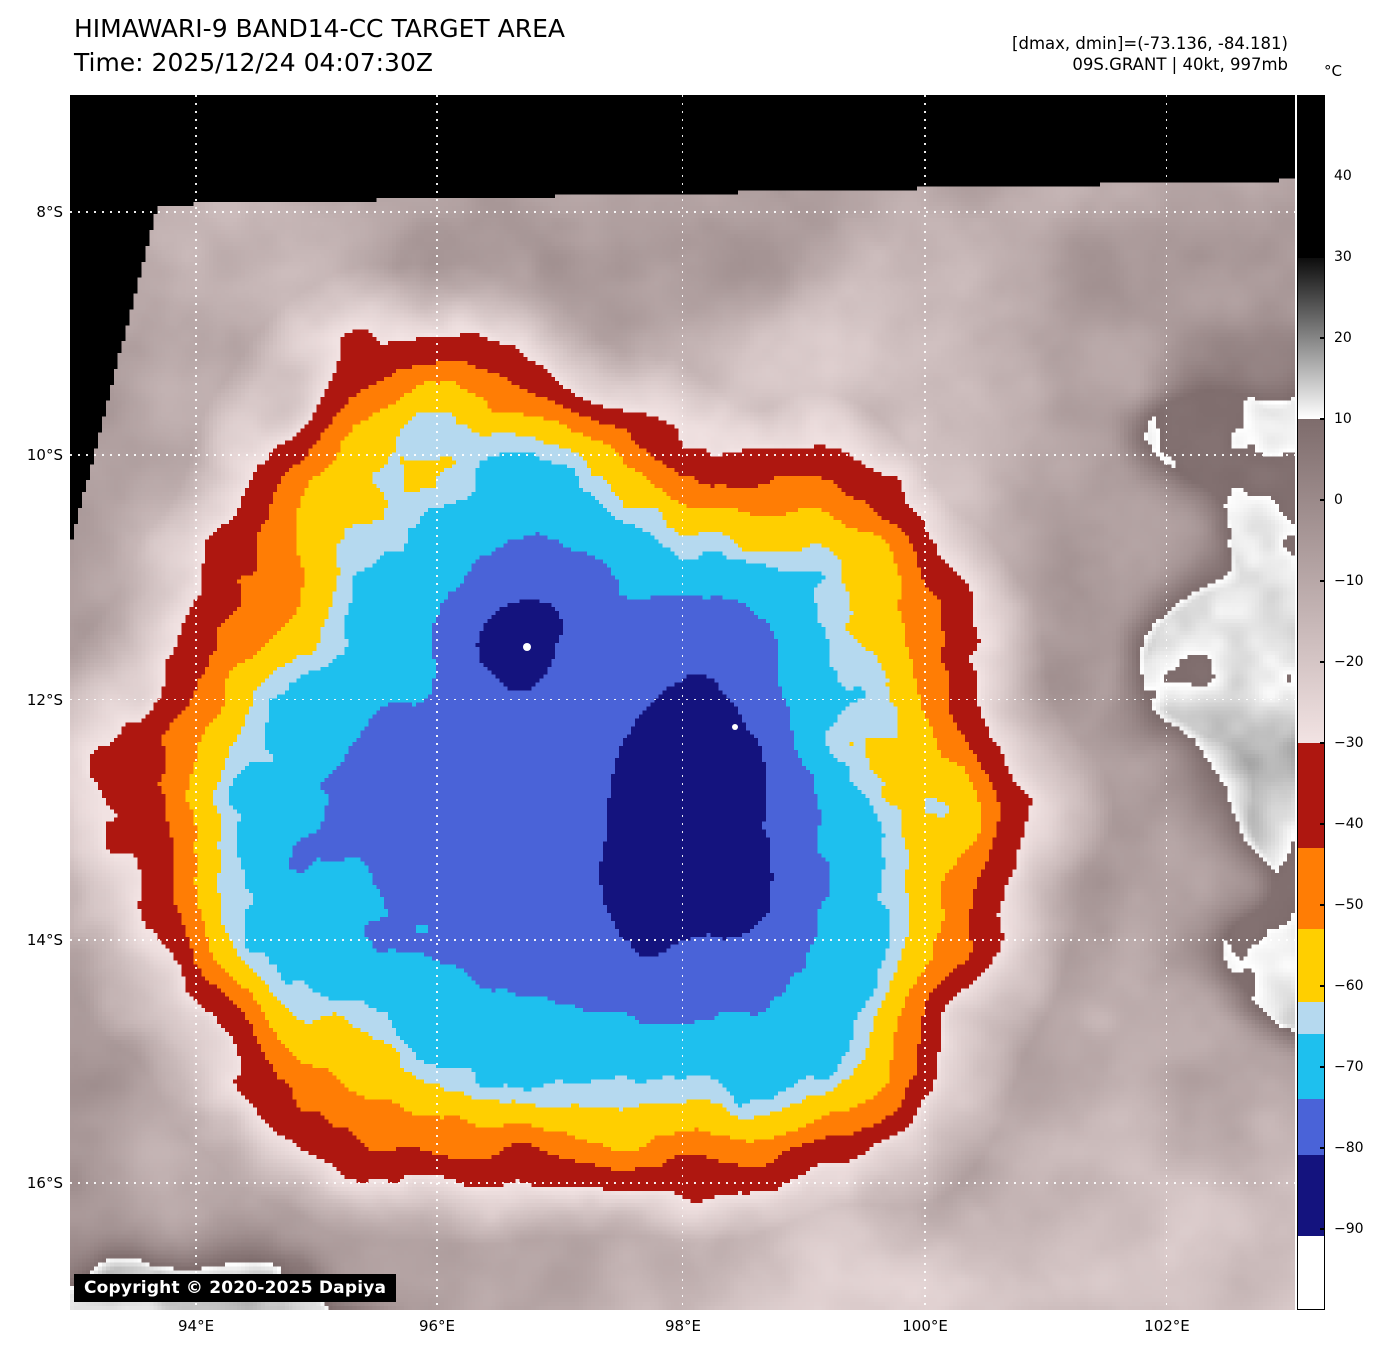 The height and width of the screenshot is (1359, 1388). I want to click on colorbar, so click(1311, 702).